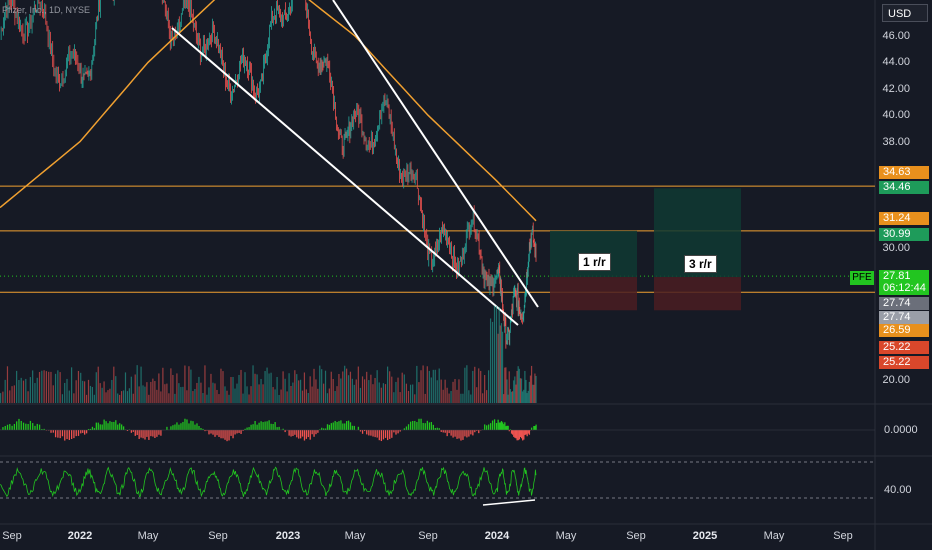 The width and height of the screenshot is (932, 550). What do you see at coordinates (594, 262) in the screenshot?
I see `rr-label-1: 1 r/r` at bounding box center [594, 262].